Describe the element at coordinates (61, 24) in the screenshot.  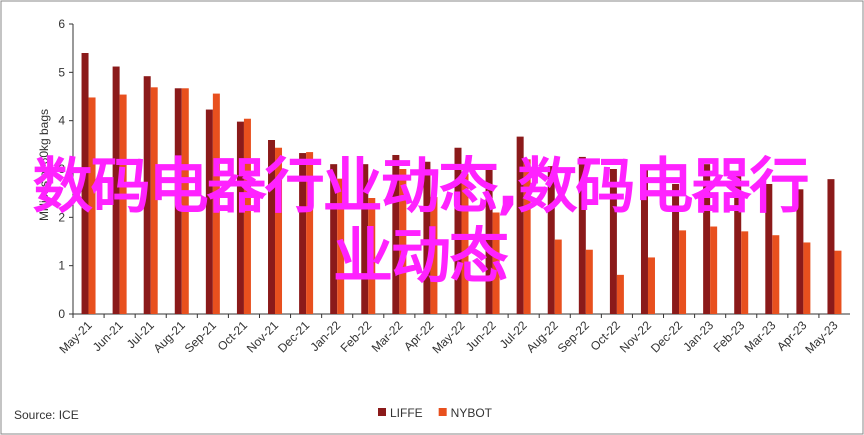
I see `y-tick-label: 6` at that location.